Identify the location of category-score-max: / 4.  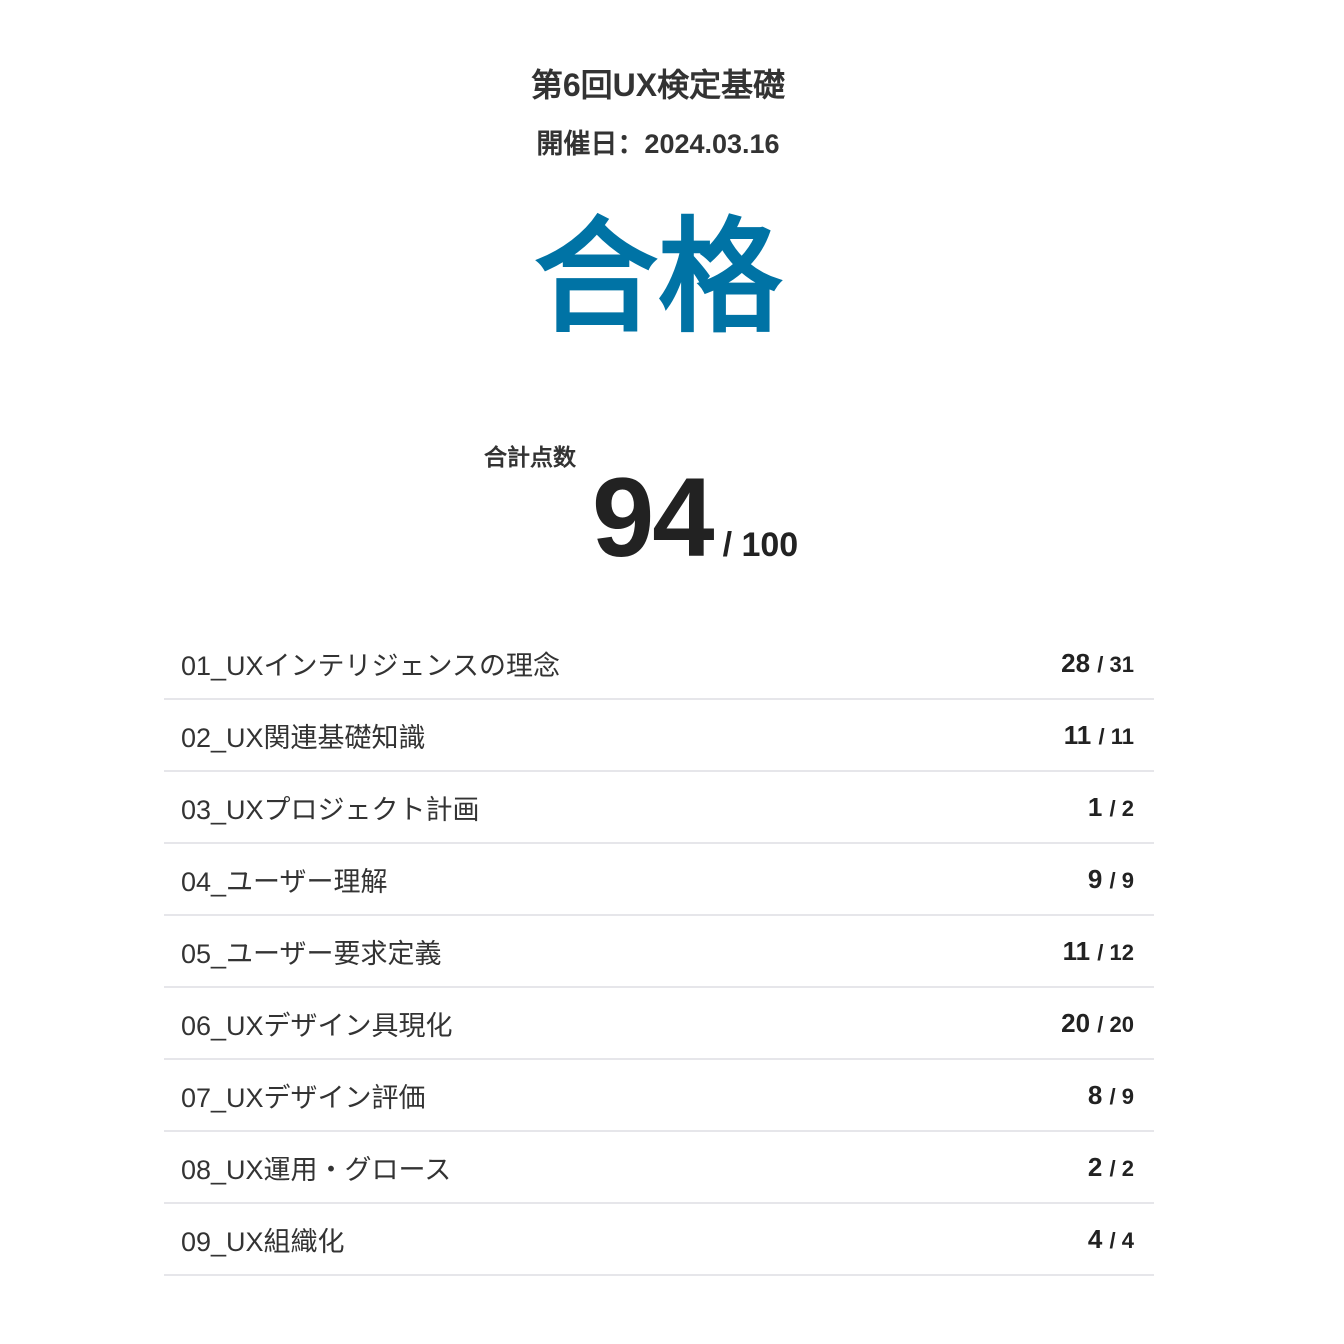
(1121, 1240).